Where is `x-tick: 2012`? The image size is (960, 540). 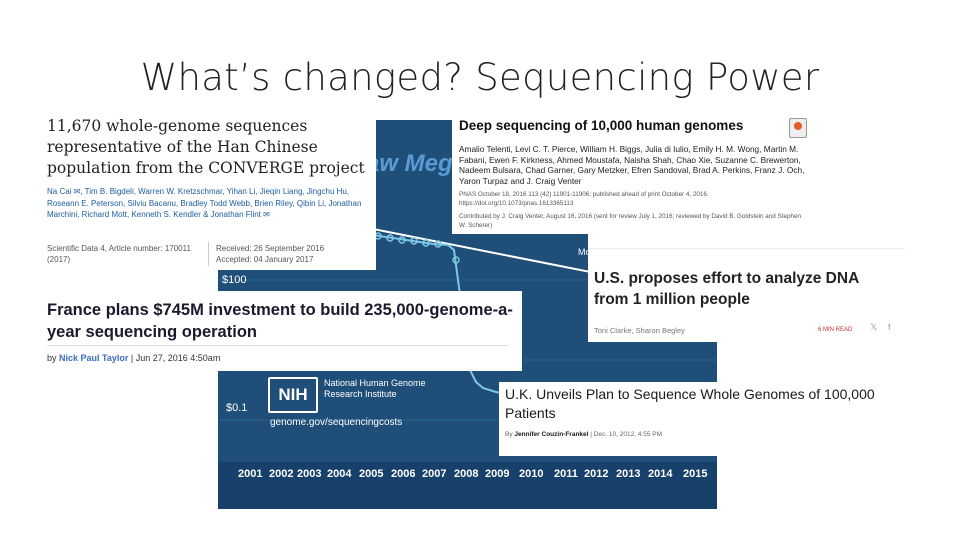 x-tick: 2012 is located at coordinates (596, 474).